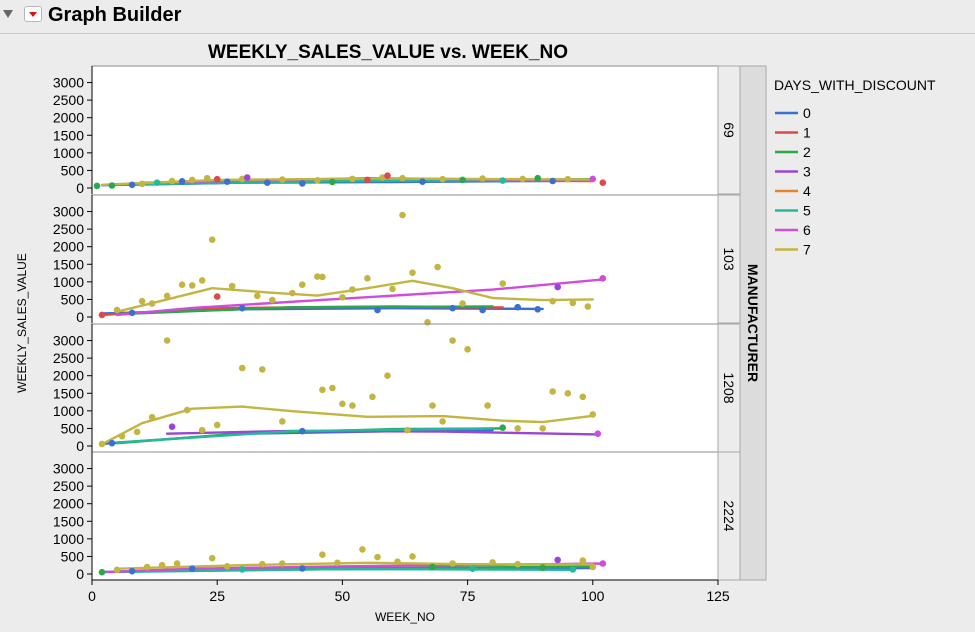  I want to click on legend-item-label: 3, so click(807, 172).